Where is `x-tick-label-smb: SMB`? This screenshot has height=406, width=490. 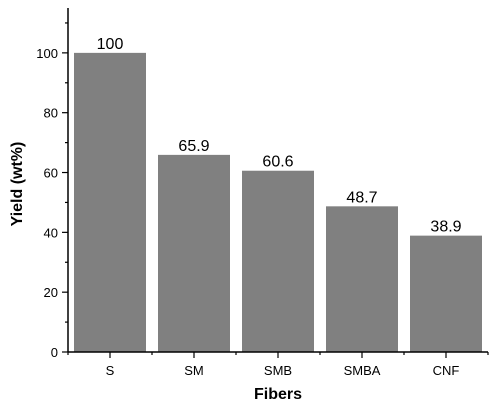 x-tick-label-smb: SMB is located at coordinates (278, 370).